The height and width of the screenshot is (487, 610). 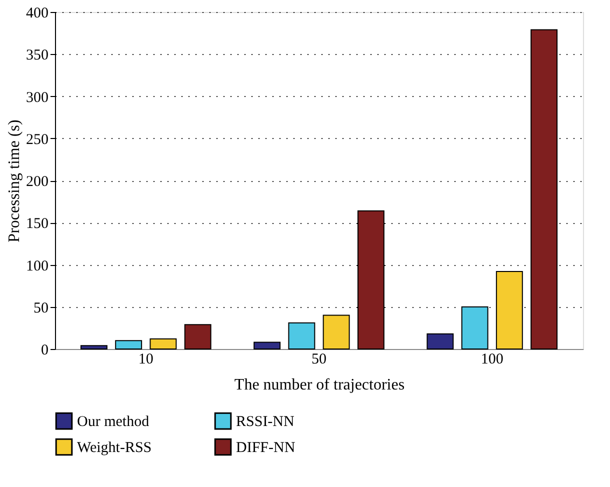 I want to click on y-tick-label: 200, so click(x=37, y=182).